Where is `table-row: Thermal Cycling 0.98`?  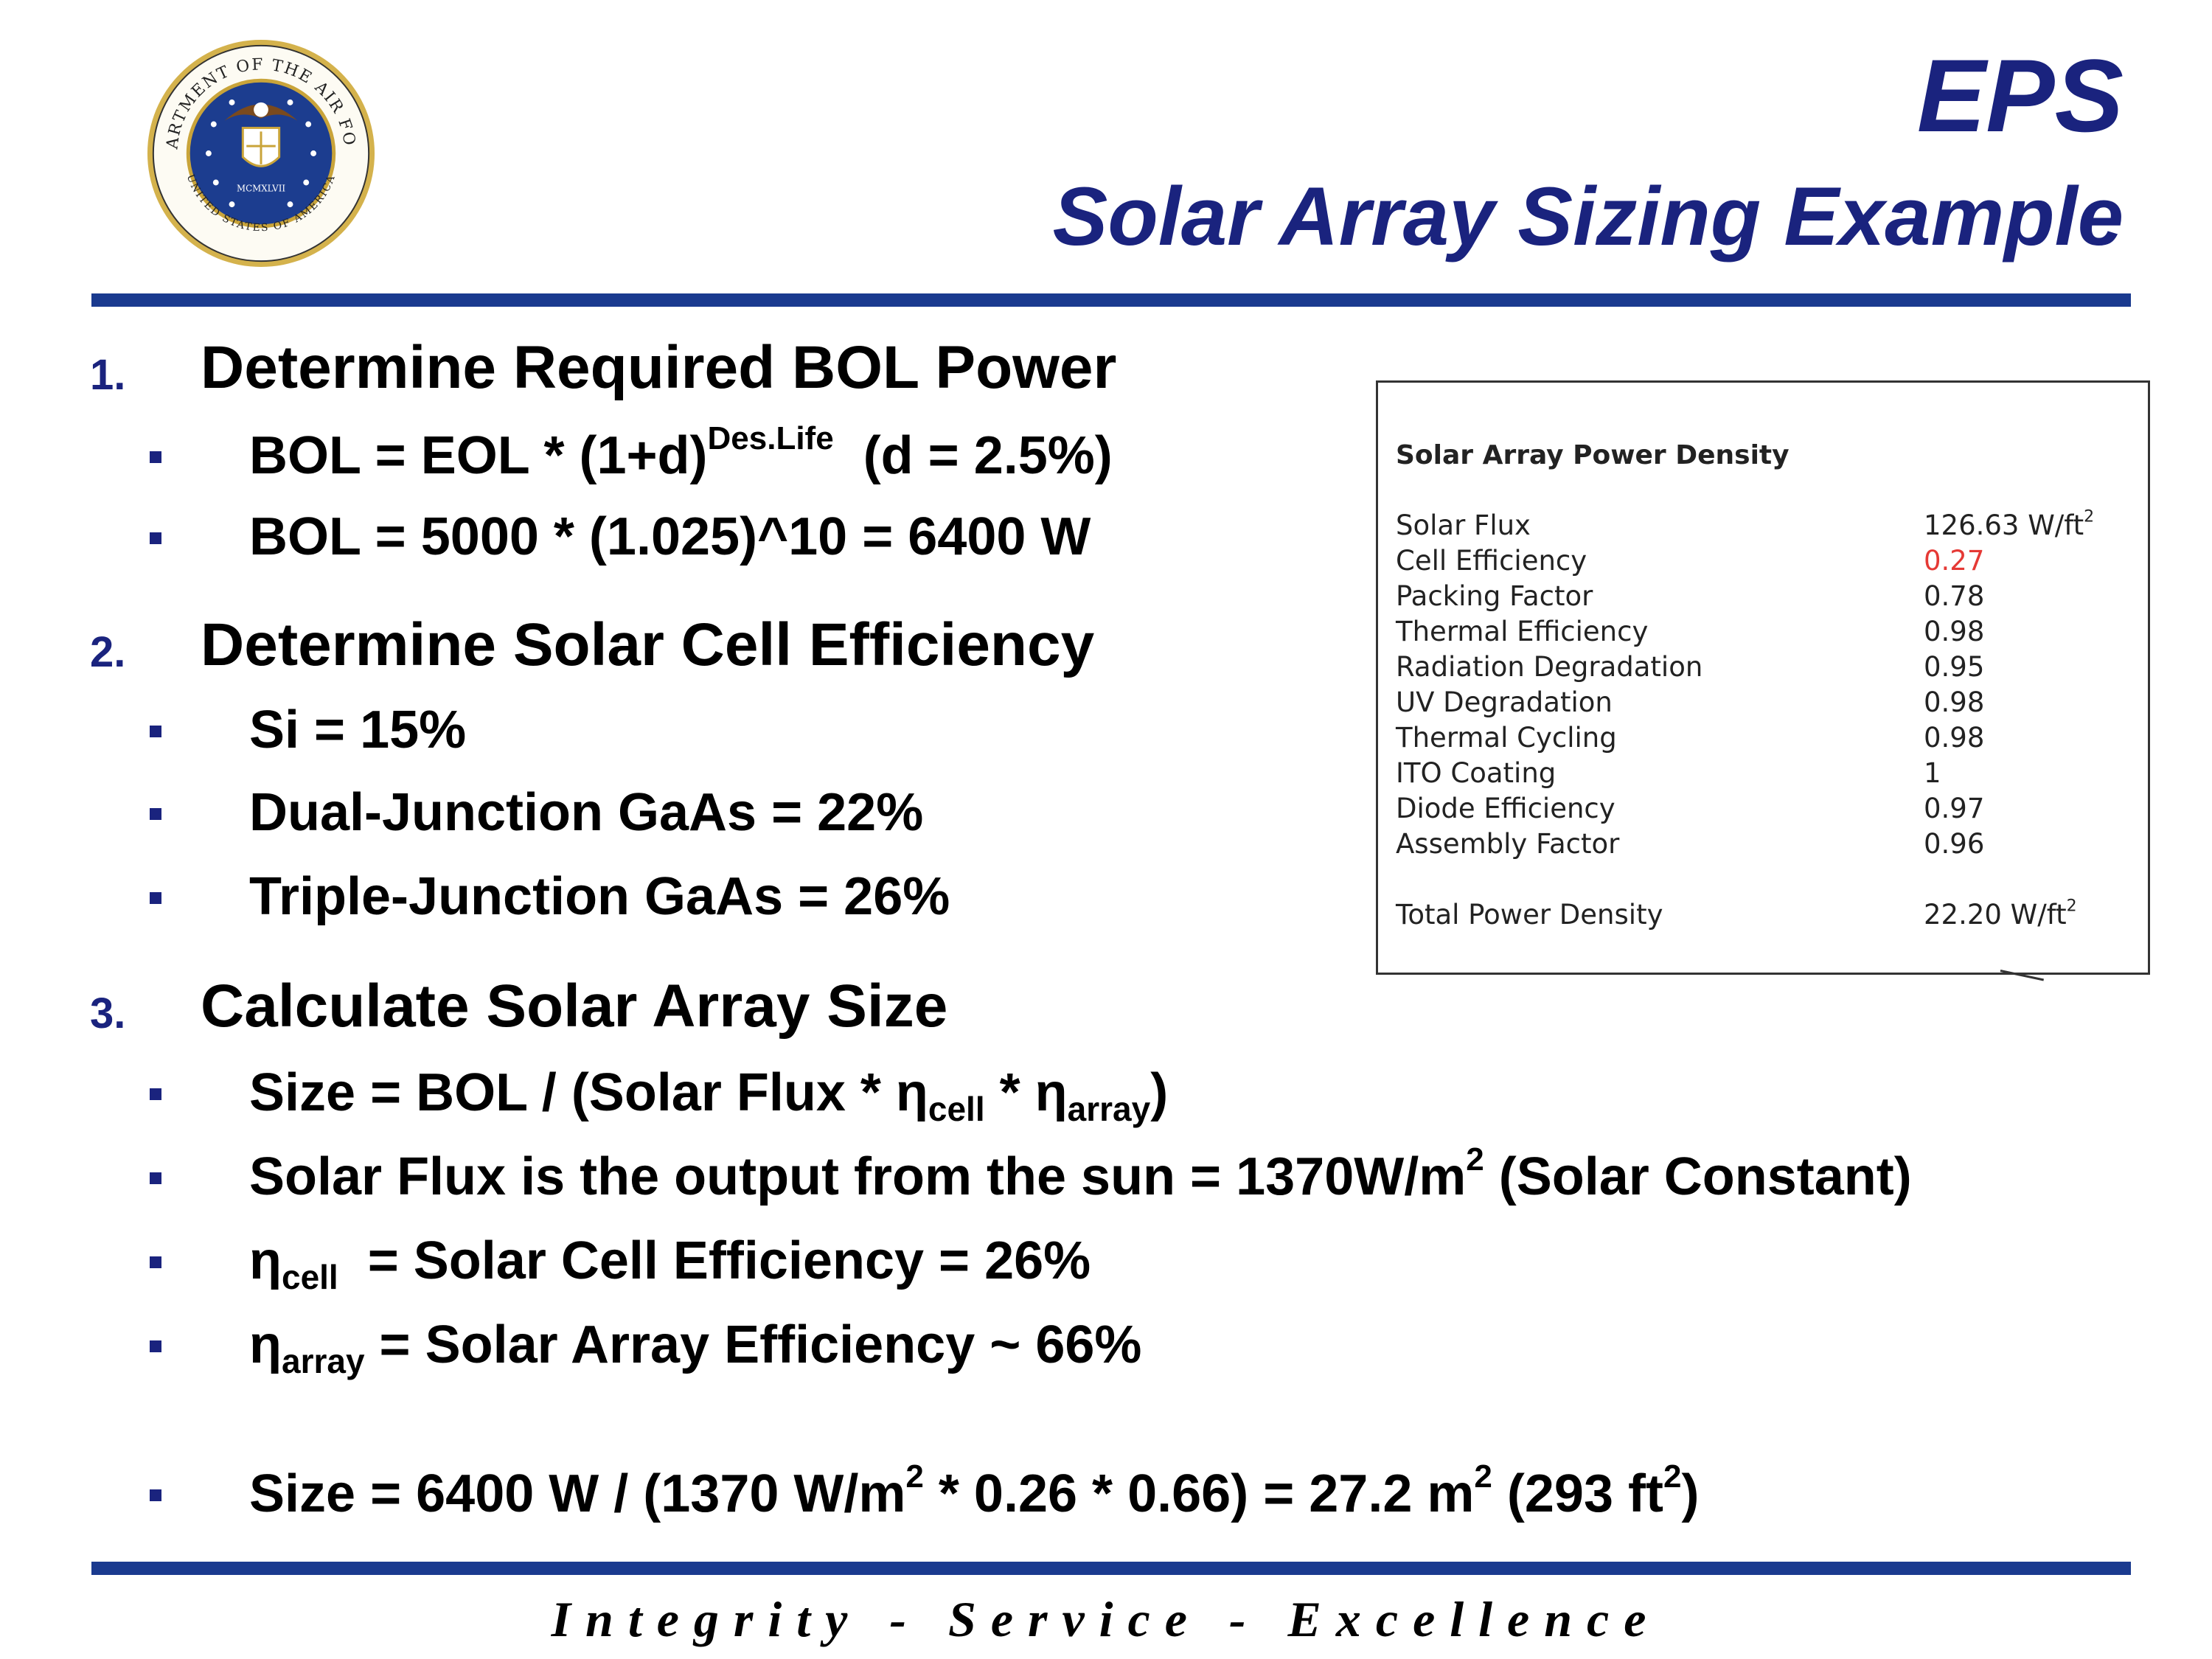
table-row: Thermal Cycling 0.98 is located at coordinates (1764, 739).